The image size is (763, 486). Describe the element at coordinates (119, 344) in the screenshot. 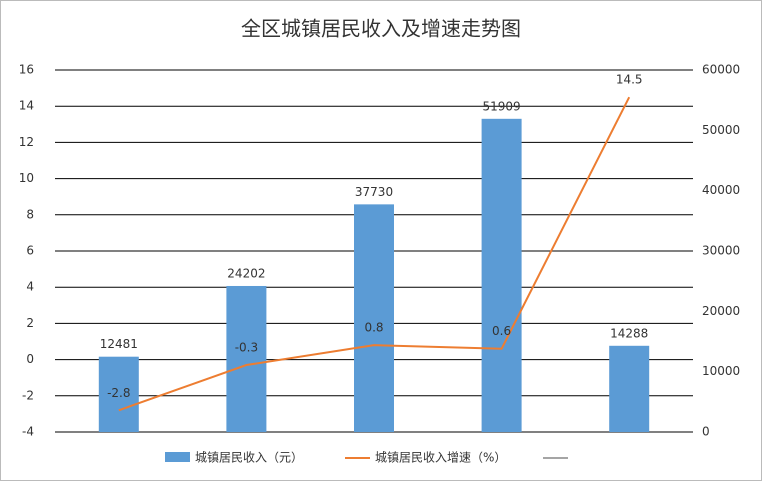

I see `data-label: 12481` at that location.